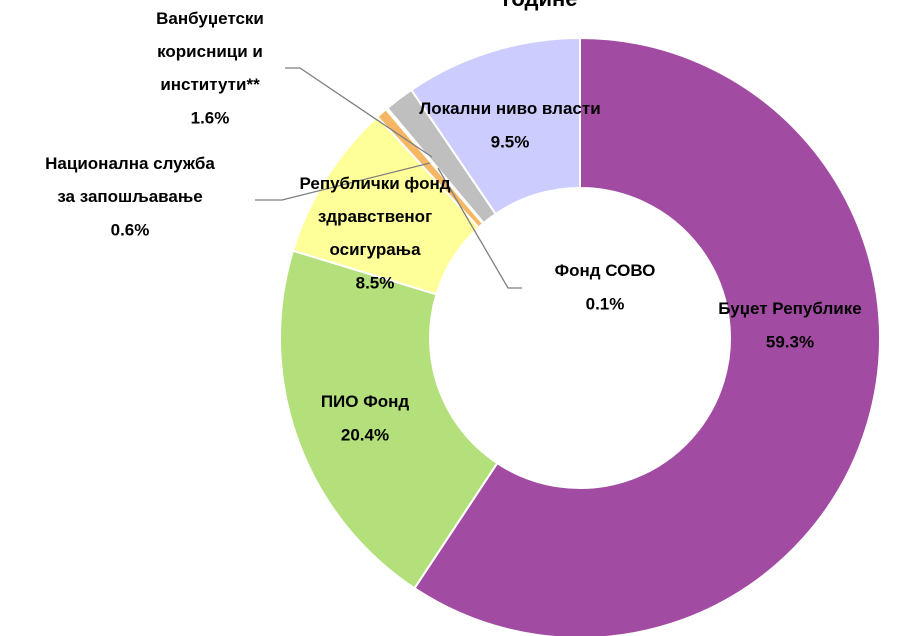 The image size is (897, 636). What do you see at coordinates (130, 229) in the screenshot?
I see `value-label: 0.6%` at bounding box center [130, 229].